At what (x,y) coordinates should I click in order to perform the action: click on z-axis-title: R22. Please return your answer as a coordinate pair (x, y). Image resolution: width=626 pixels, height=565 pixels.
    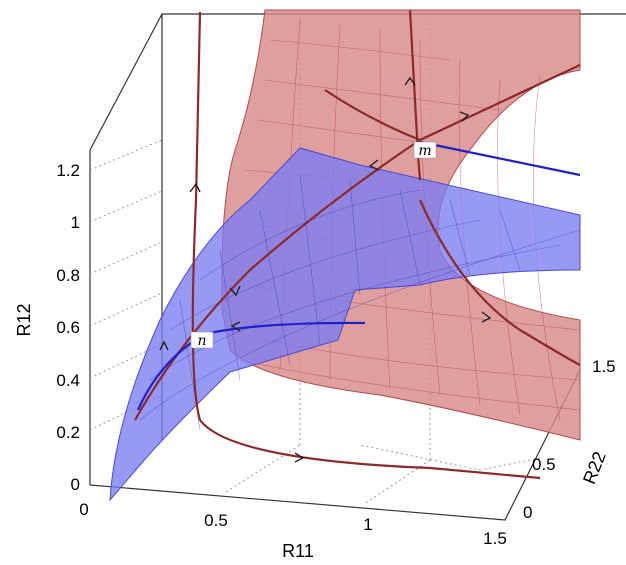
    Looking at the image, I should click on (594, 468).